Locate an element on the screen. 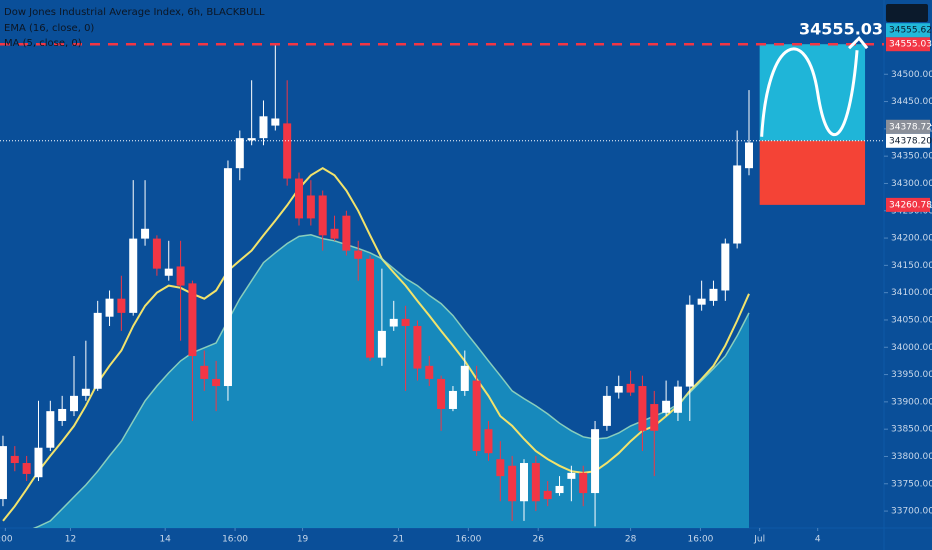 The height and width of the screenshot is (550, 932). y-tick-label: 34050.00 is located at coordinates (911, 320).